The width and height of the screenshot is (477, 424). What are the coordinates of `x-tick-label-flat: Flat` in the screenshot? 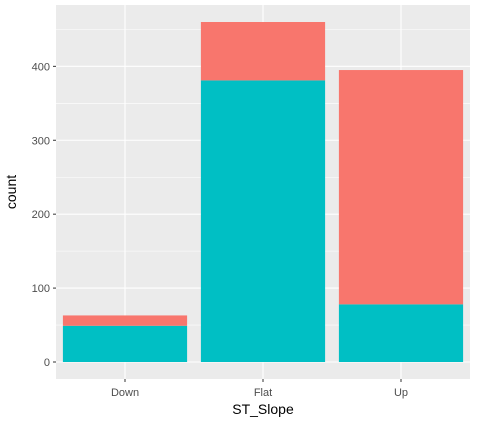 It's located at (263, 393).